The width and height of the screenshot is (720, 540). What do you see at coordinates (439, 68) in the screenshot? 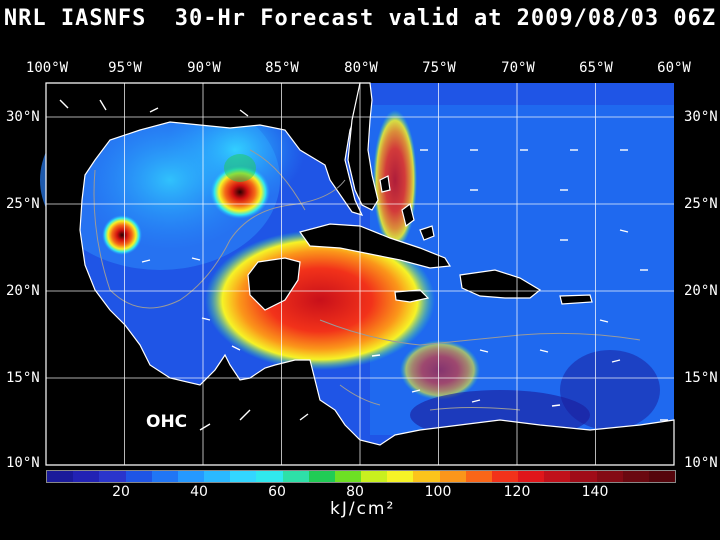
I see `lon-label: 75°W` at bounding box center [439, 68].